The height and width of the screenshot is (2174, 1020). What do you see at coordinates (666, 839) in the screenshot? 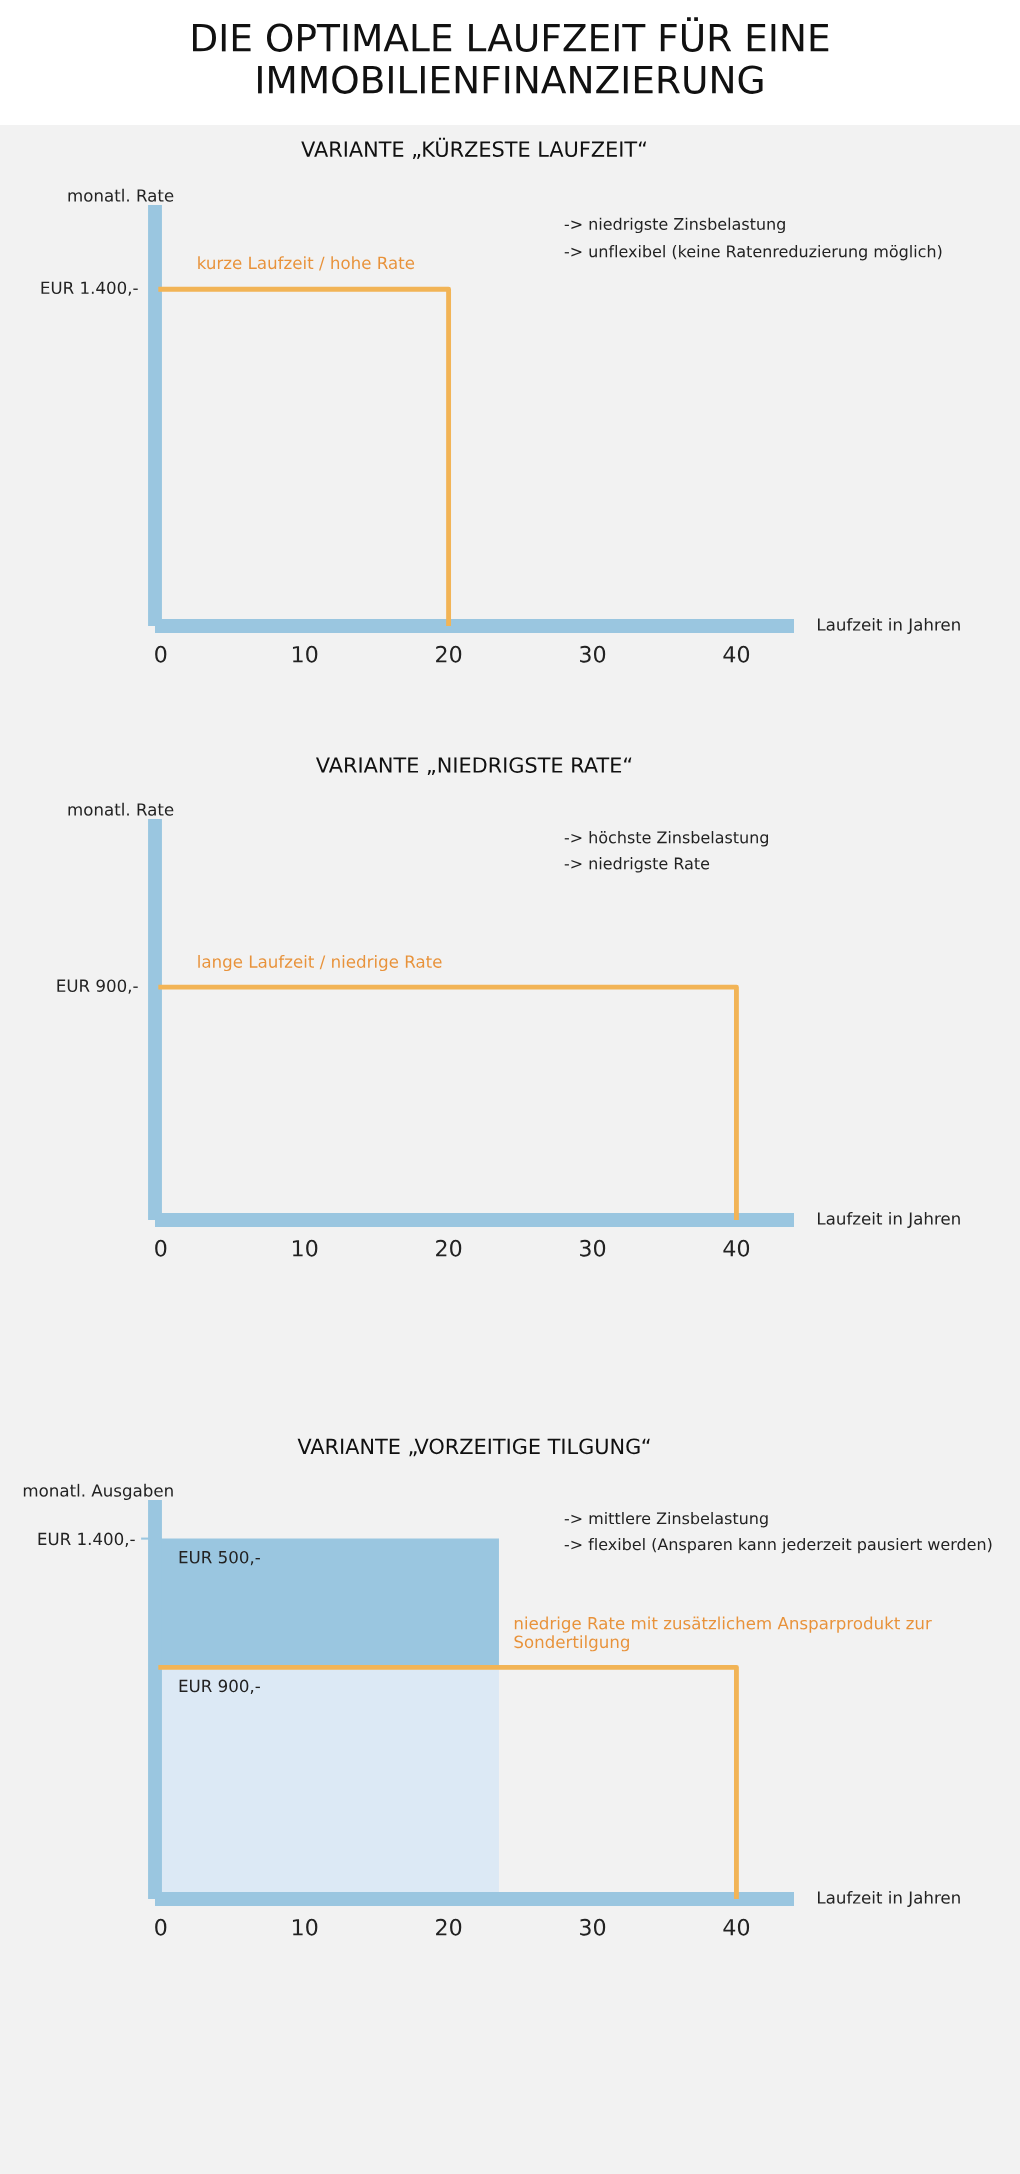
I see `annotation: -> höchste Zinsbelastung` at bounding box center [666, 839].